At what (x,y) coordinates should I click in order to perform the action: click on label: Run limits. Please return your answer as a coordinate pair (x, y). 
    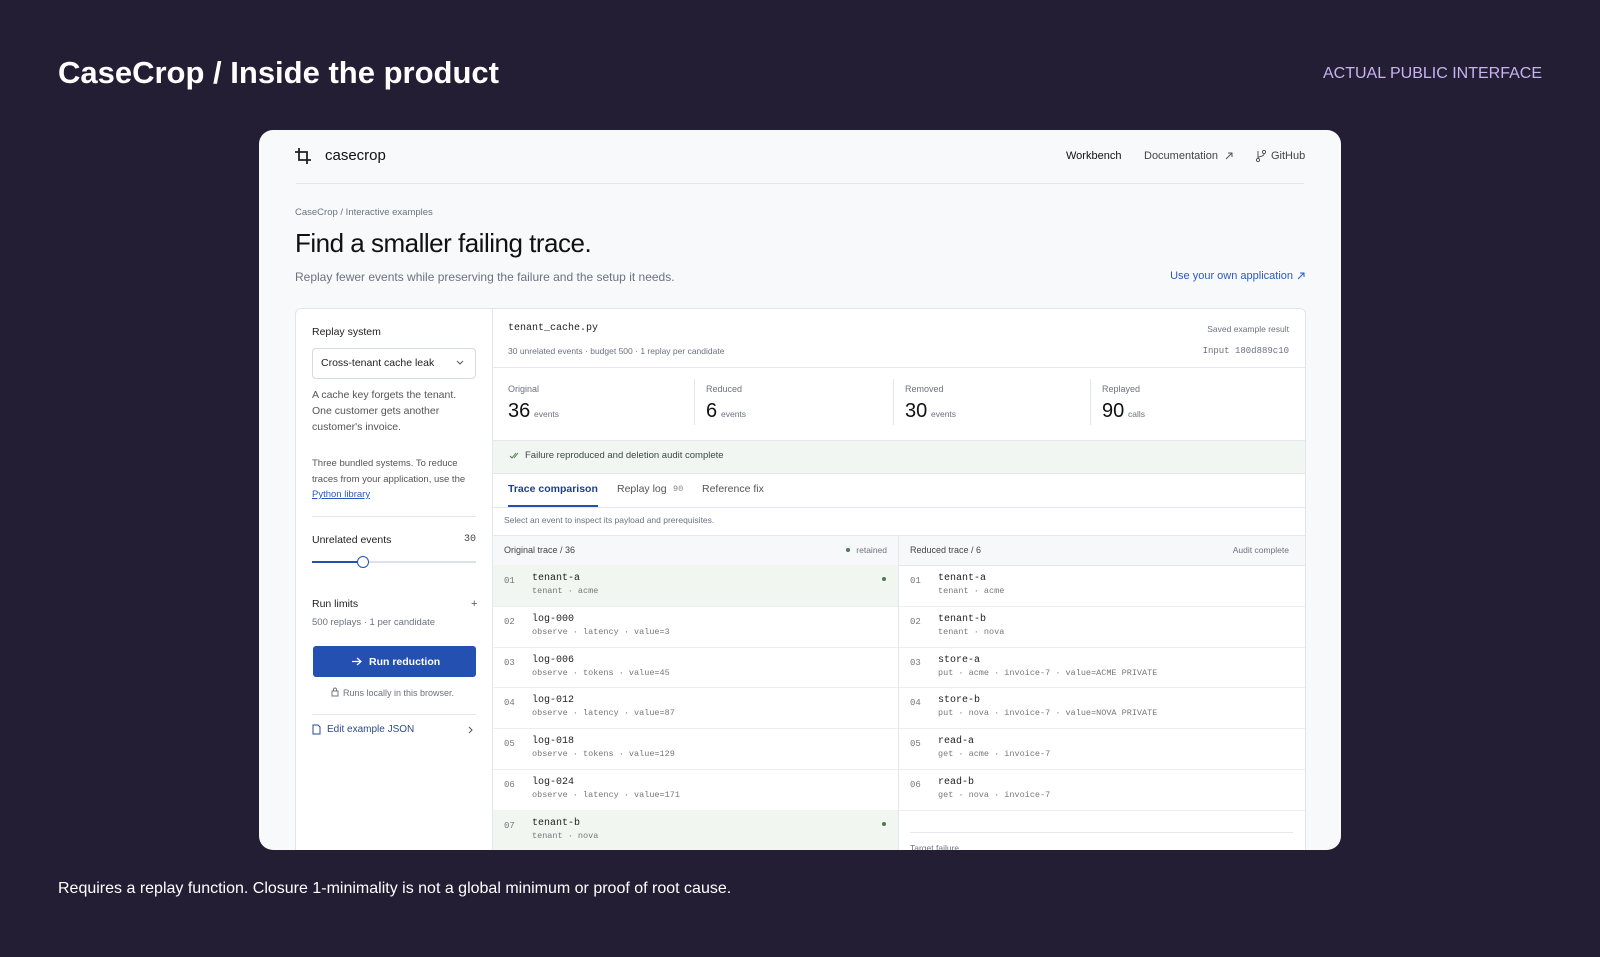
    Looking at the image, I should click on (335, 604).